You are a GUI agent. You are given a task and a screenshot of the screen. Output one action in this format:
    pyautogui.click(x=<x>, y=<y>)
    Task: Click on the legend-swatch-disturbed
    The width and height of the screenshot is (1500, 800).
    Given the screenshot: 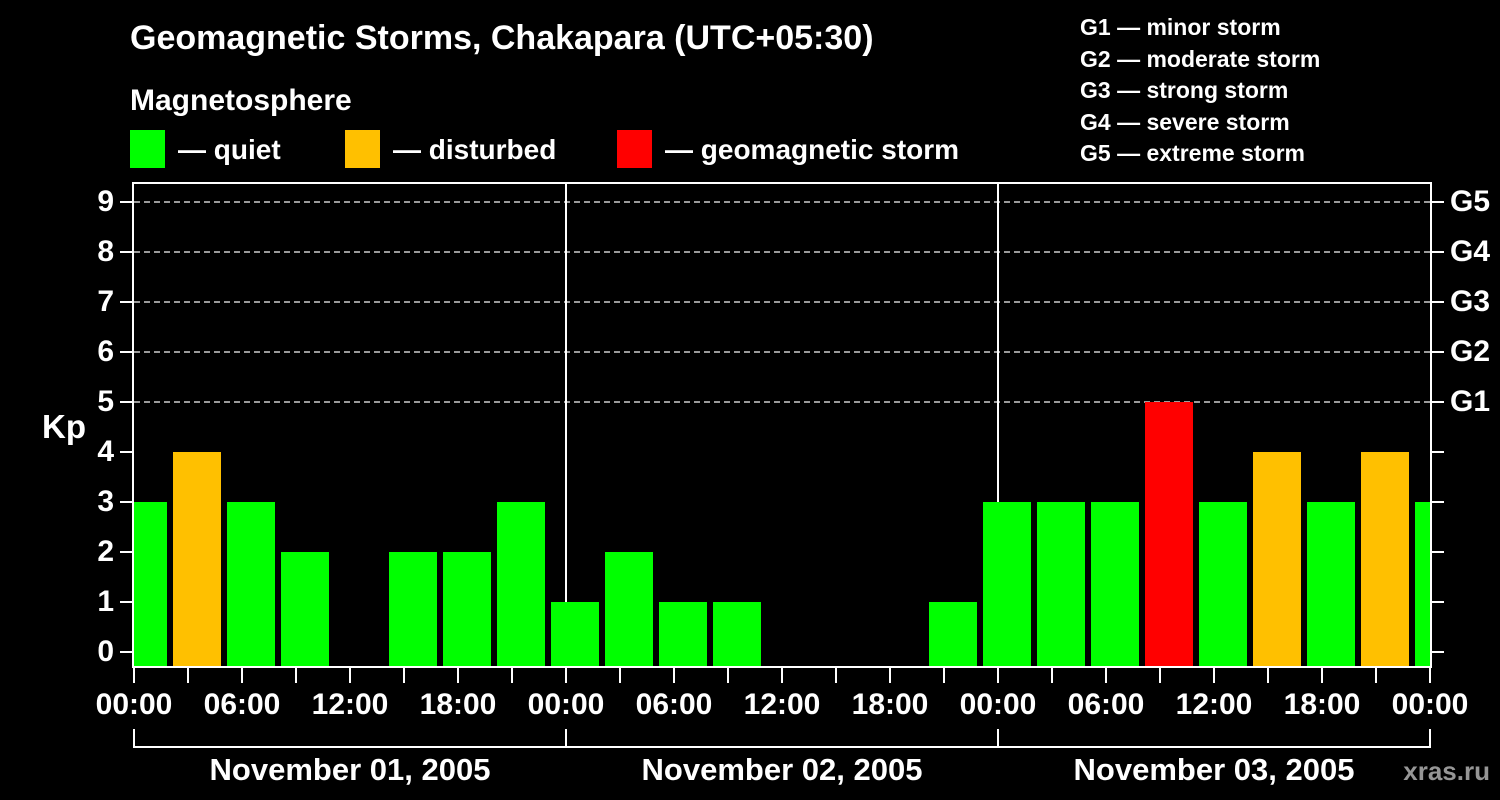 What is the action you would take?
    pyautogui.click(x=362, y=149)
    